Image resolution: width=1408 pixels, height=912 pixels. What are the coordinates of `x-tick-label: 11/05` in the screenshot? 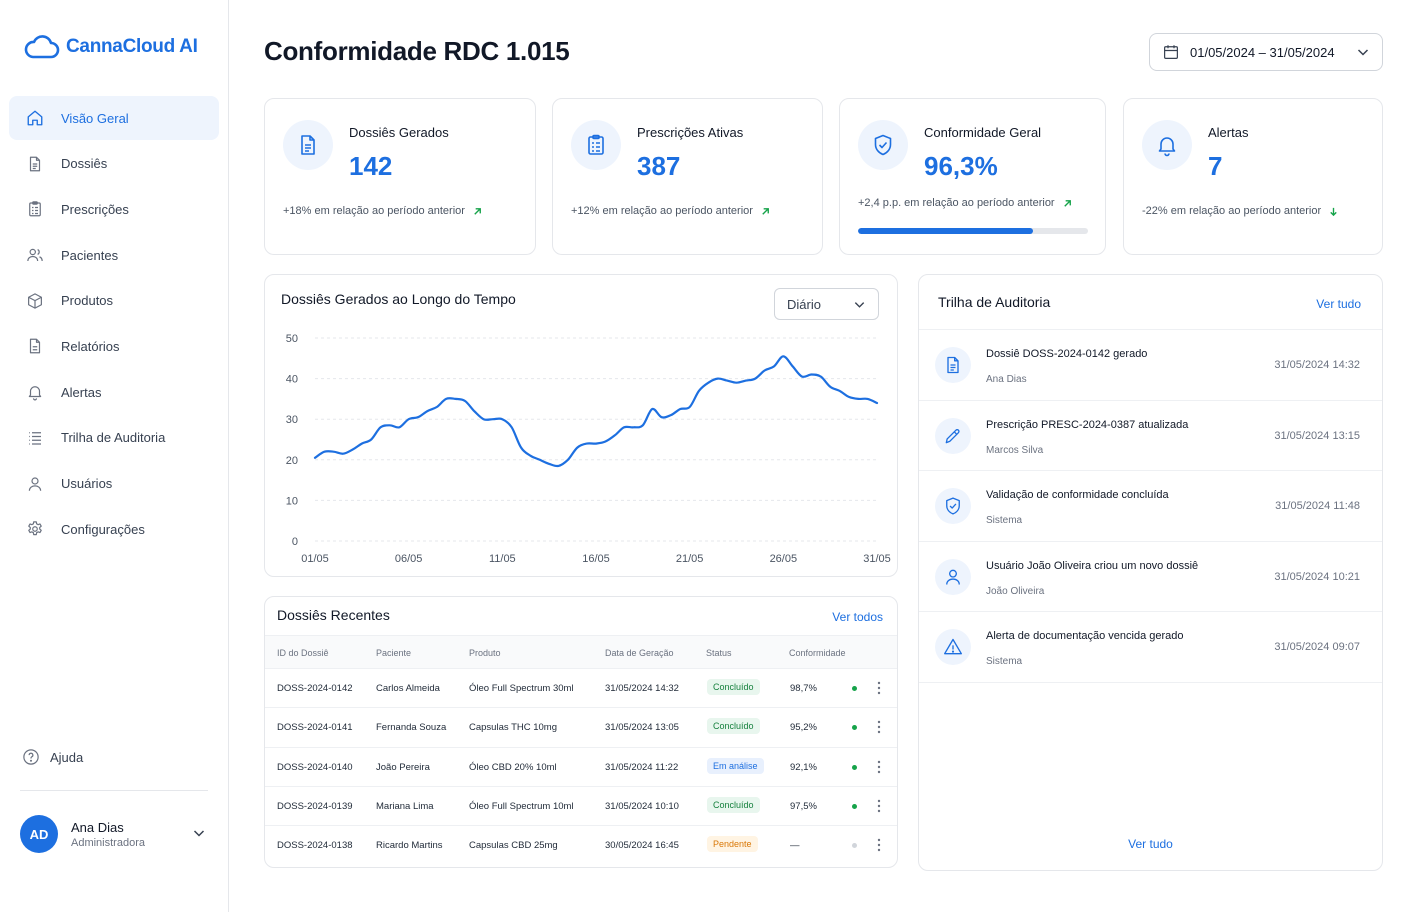 It's located at (502, 559).